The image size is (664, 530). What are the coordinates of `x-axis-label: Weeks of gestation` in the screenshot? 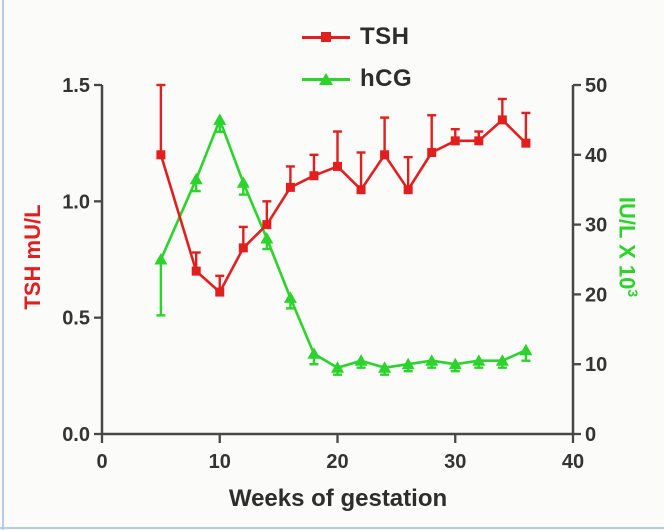 It's located at (338, 498).